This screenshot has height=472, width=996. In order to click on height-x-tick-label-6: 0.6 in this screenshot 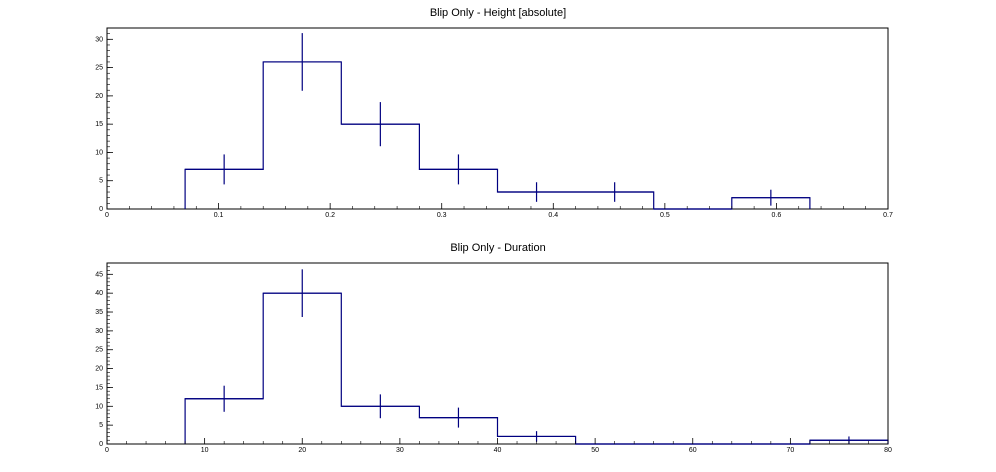, I will do `click(777, 215)`.